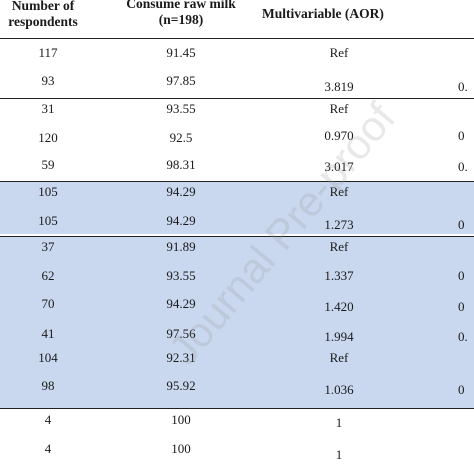 Image resolution: width=474 pixels, height=474 pixels. What do you see at coordinates (339, 306) in the screenshot?
I see `cell-aor: 1.420` at bounding box center [339, 306].